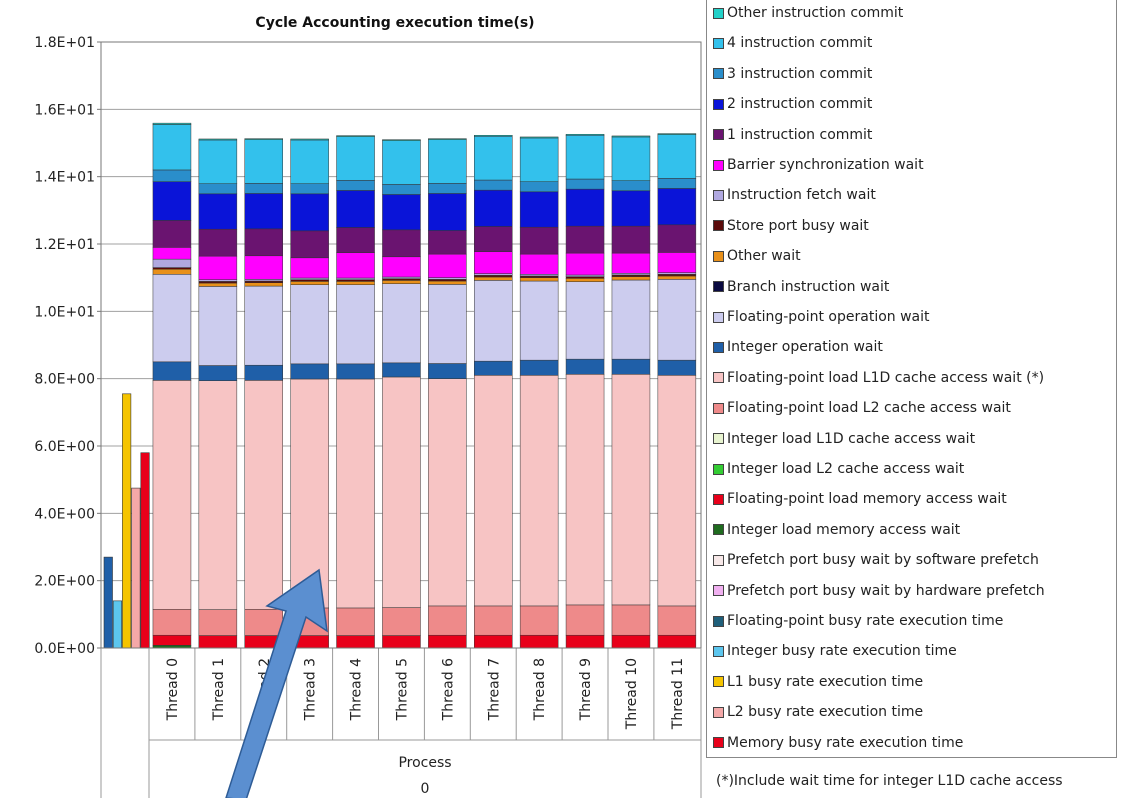 The height and width of the screenshot is (798, 1127). I want to click on annotation-arrow, so click(276, 683).